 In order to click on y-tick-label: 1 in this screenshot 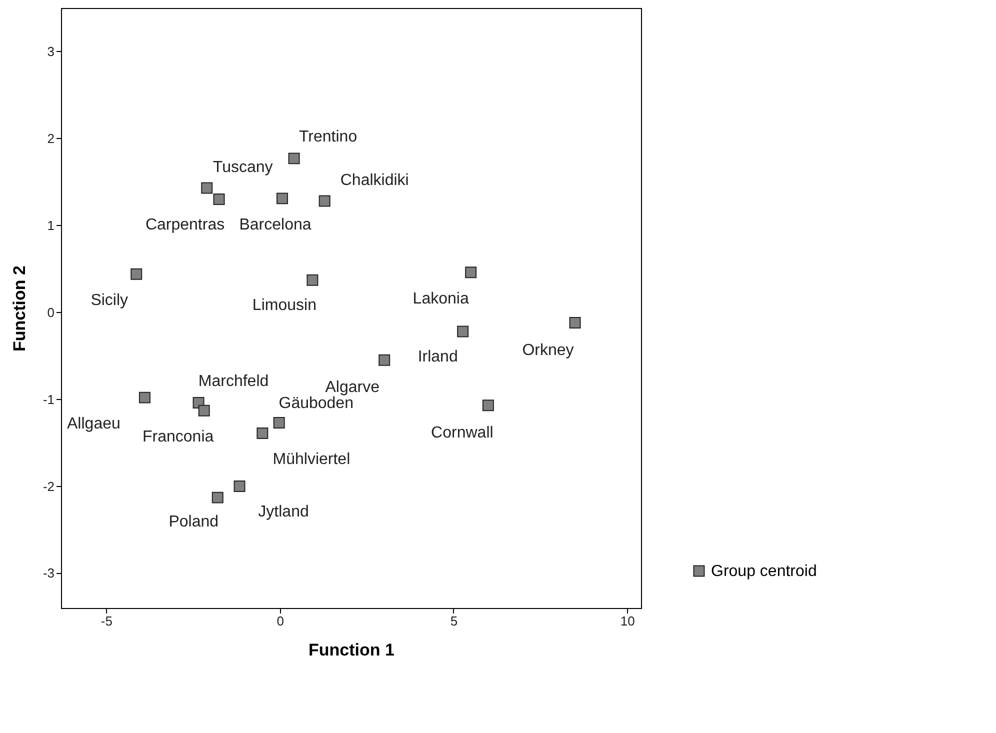, I will do `click(50, 225)`.